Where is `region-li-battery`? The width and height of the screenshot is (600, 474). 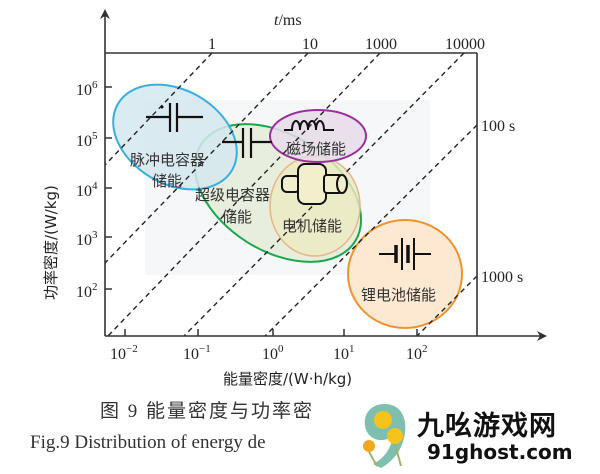
region-li-battery is located at coordinates (405, 274).